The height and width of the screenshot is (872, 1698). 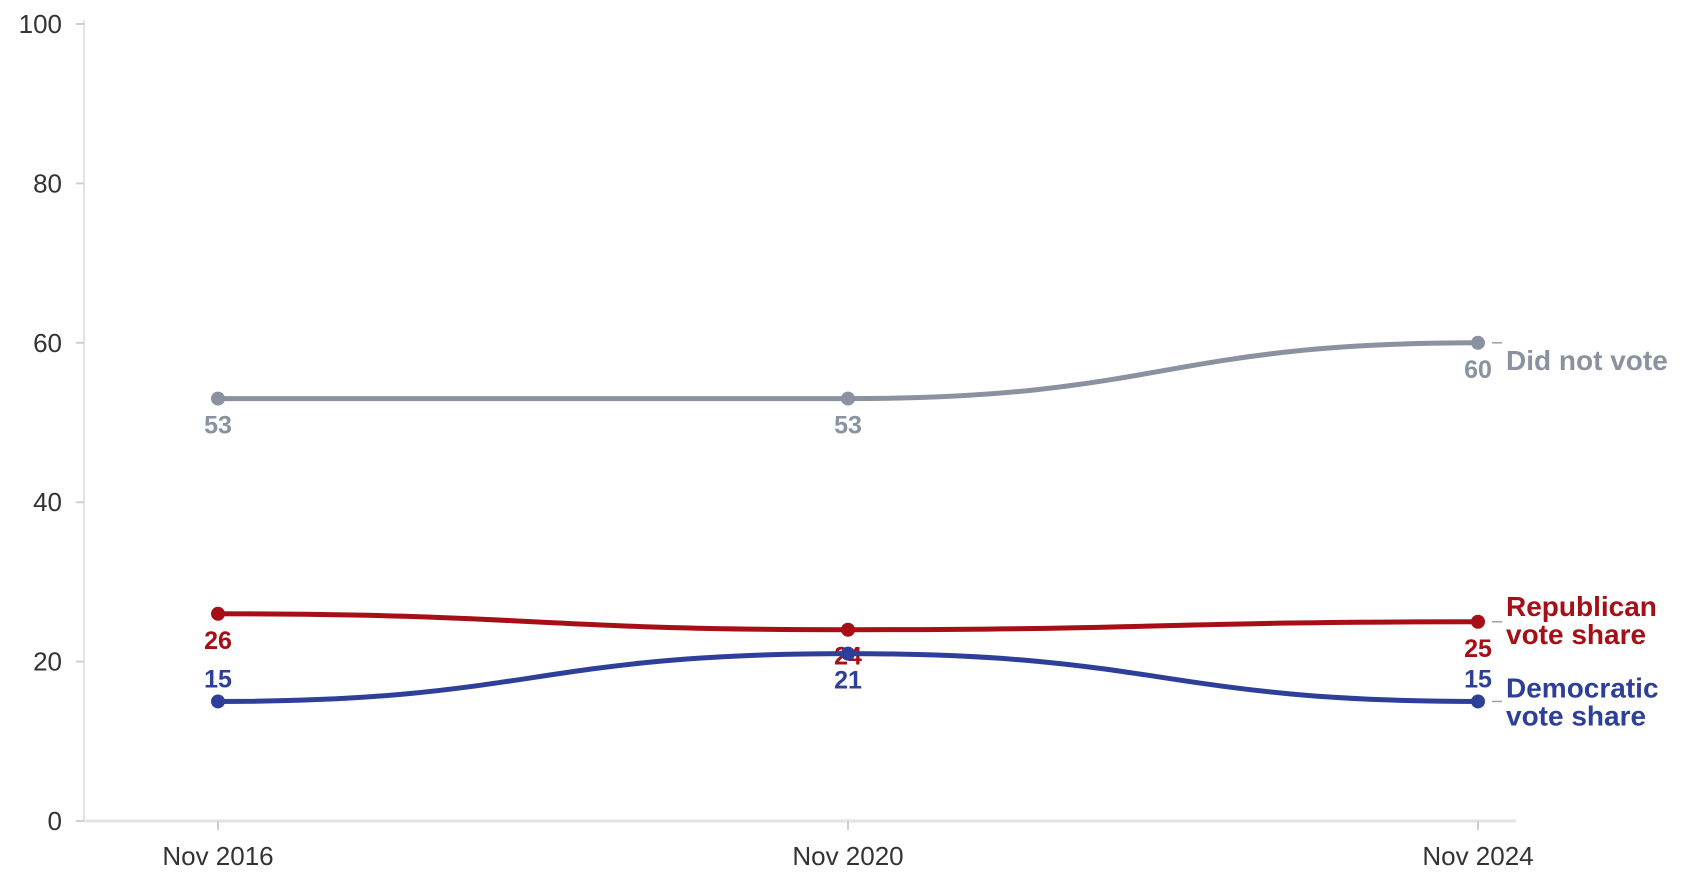 What do you see at coordinates (40, 24) in the screenshot?
I see `y-tick-label: 100` at bounding box center [40, 24].